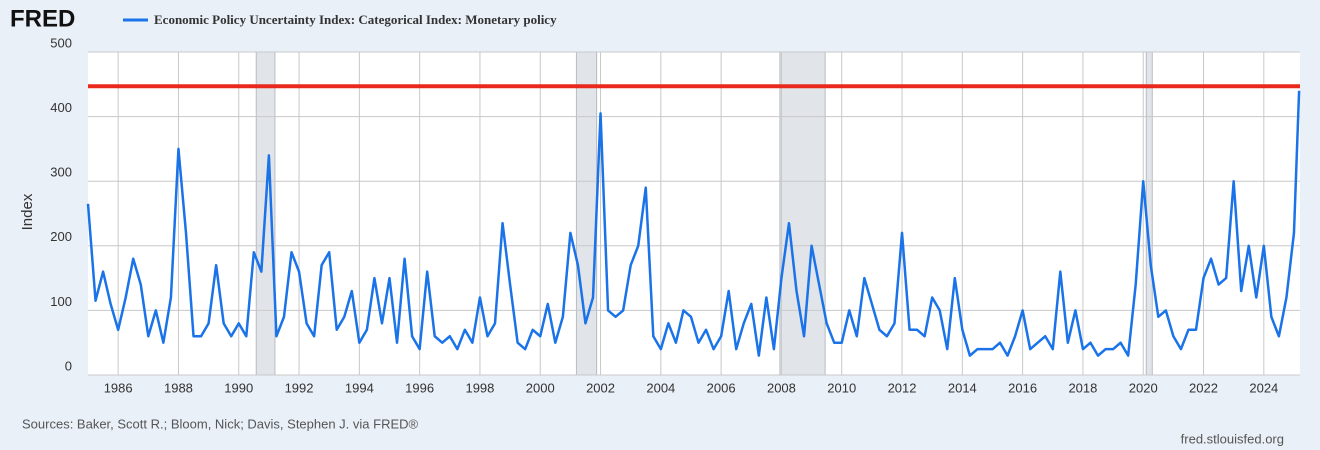  What do you see at coordinates (479, 387) in the screenshot?
I see `x-tick-label: 1998` at bounding box center [479, 387].